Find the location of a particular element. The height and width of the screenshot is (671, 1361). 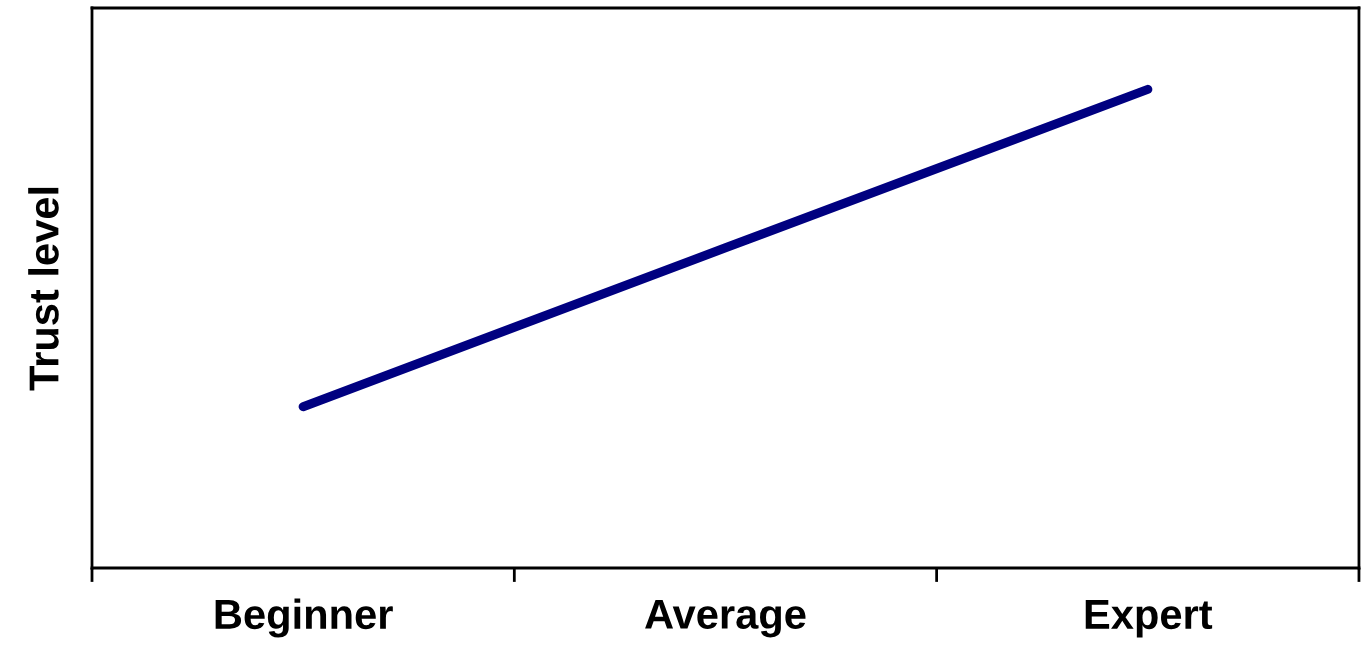

y-axis-title: Trust level is located at coordinates (43, 289).